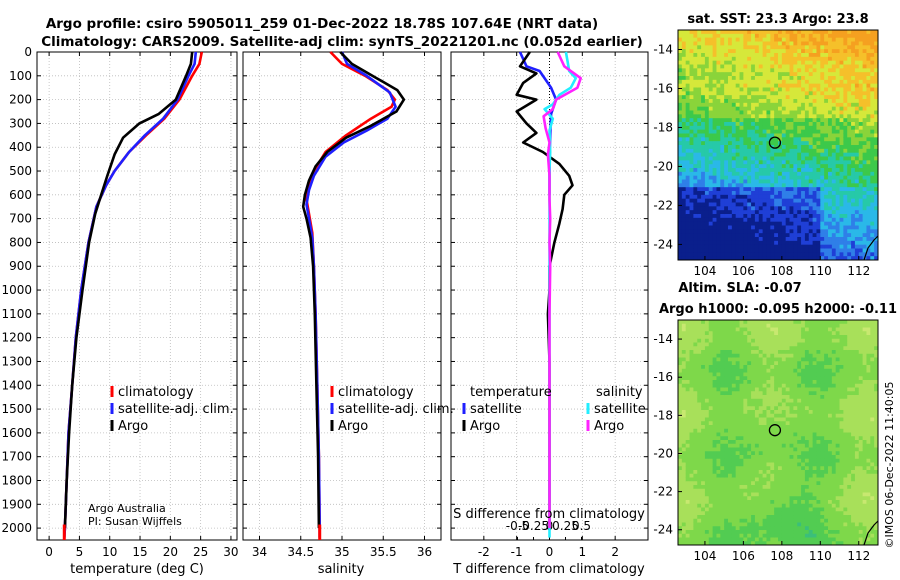 The width and height of the screenshot is (900, 580). I want to click on x-tick-label: 106, so click(743, 271).